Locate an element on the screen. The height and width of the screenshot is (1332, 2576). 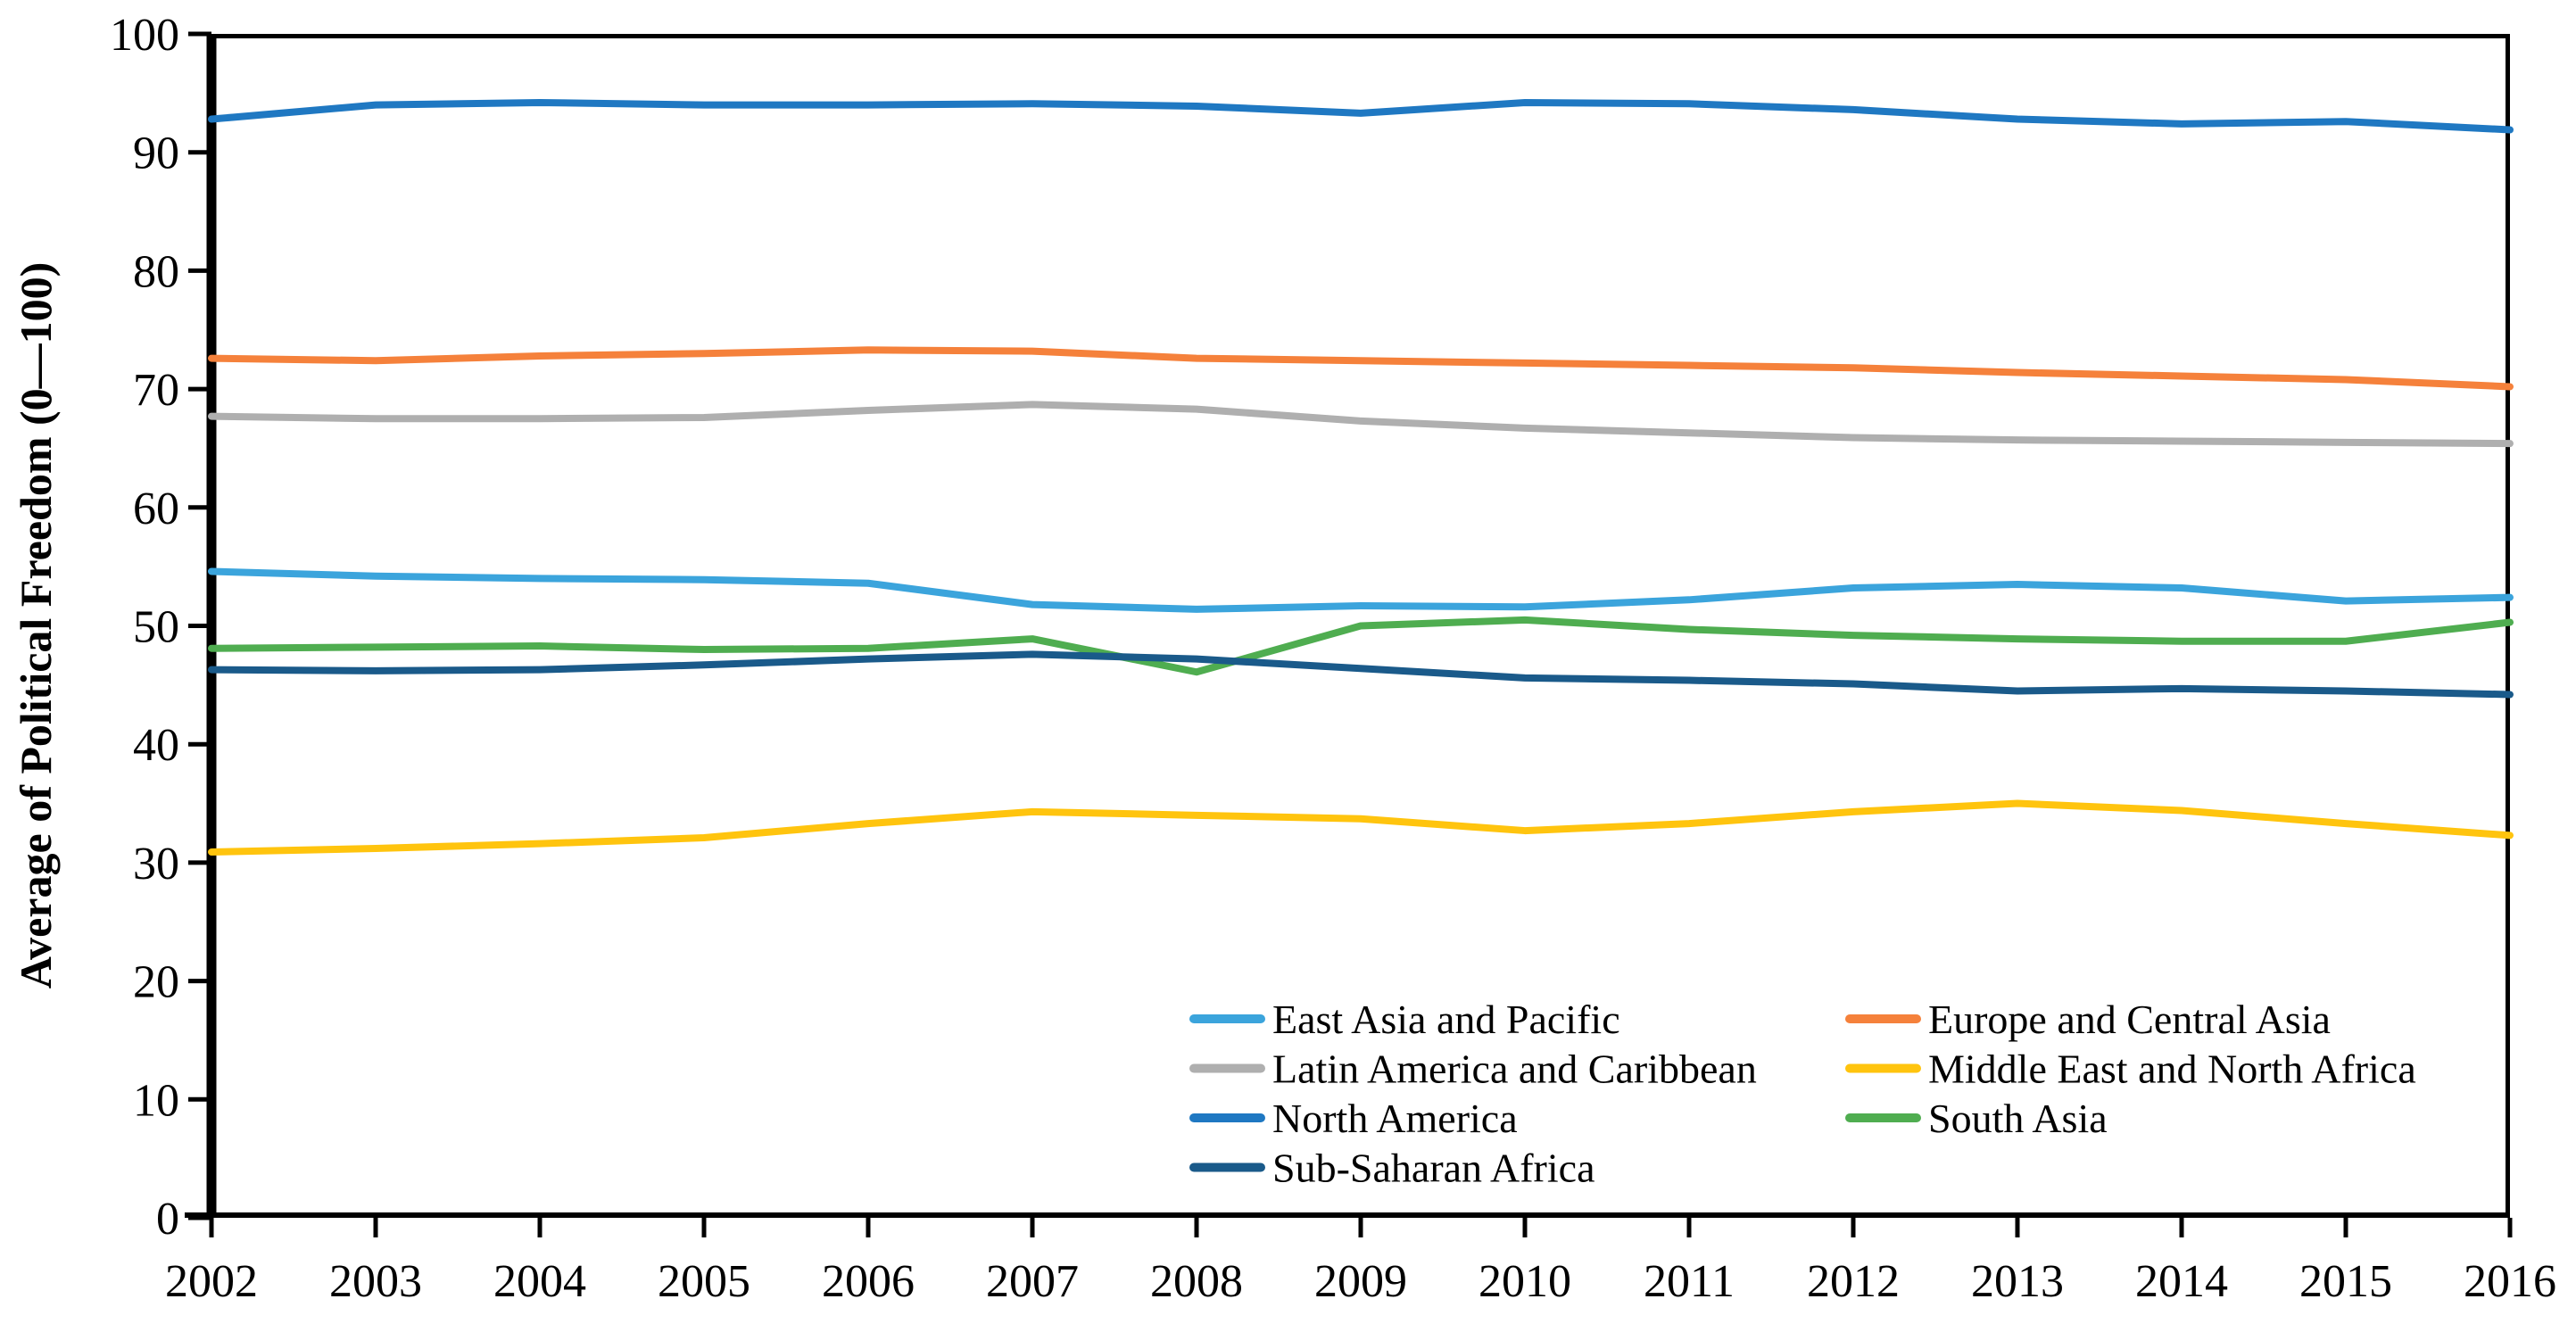
legend-swatch-south-asia is located at coordinates (1883, 1117).